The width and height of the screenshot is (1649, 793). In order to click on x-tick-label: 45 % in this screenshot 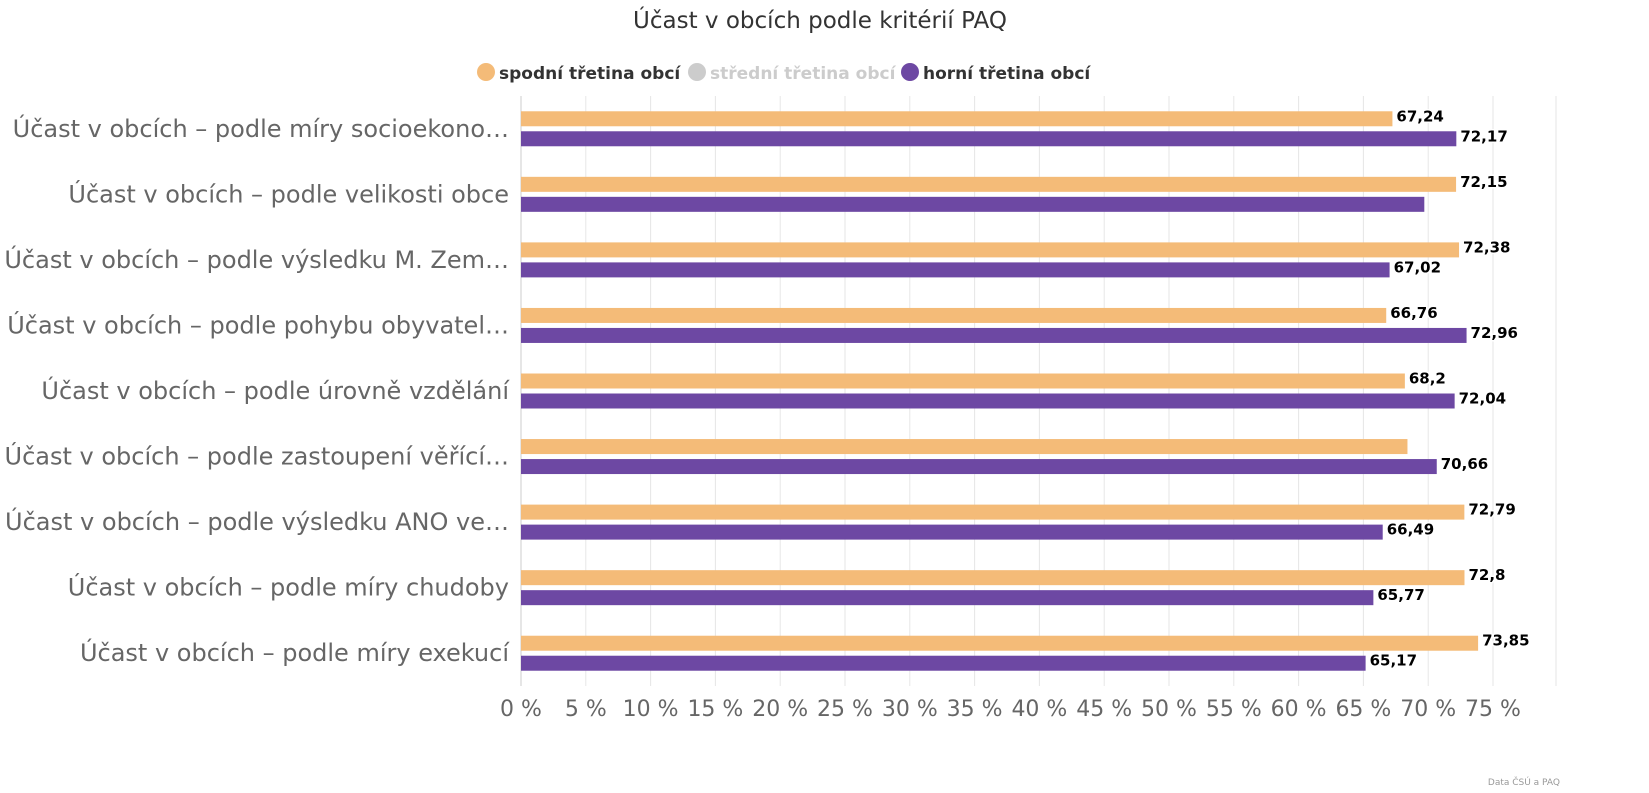, I will do `click(1104, 709)`.